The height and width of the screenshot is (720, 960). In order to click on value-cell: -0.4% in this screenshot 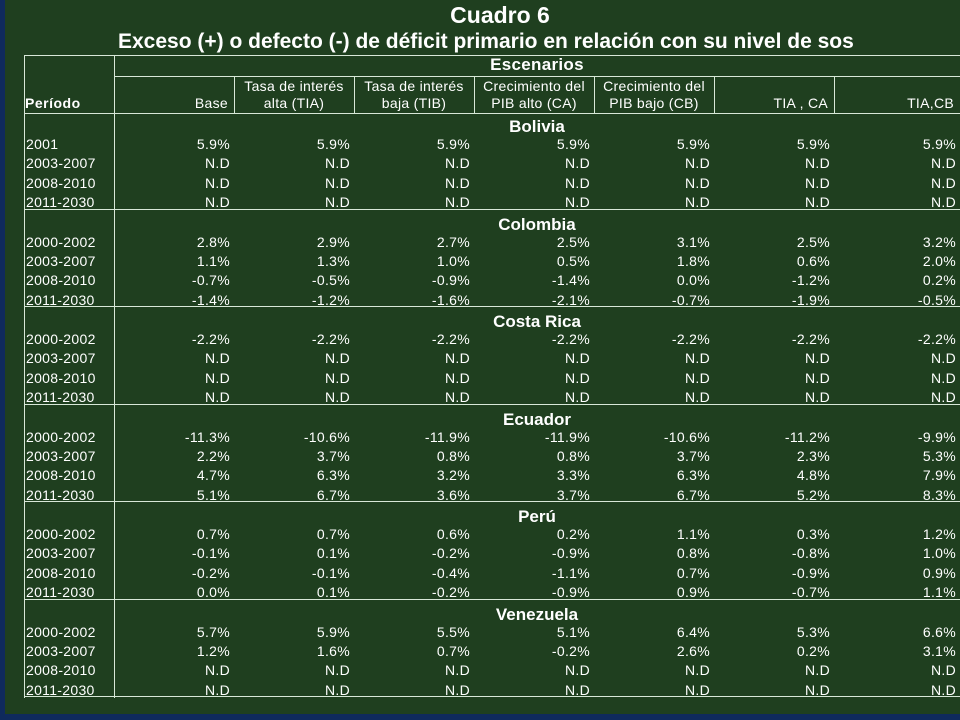, I will do `click(450, 572)`.